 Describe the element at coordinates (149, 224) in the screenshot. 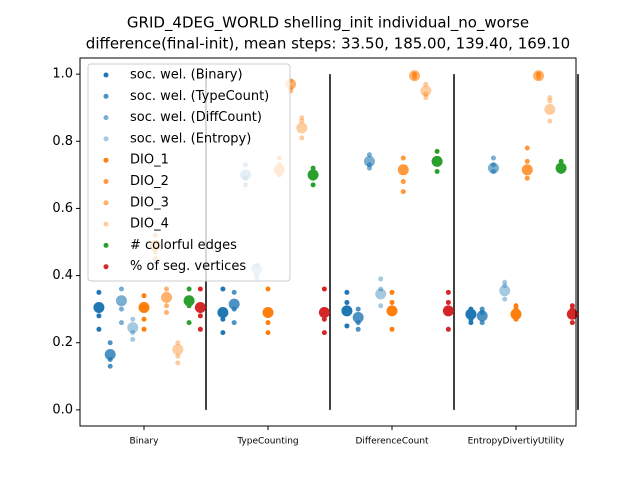

I see `legend-label: DIO_4` at that location.